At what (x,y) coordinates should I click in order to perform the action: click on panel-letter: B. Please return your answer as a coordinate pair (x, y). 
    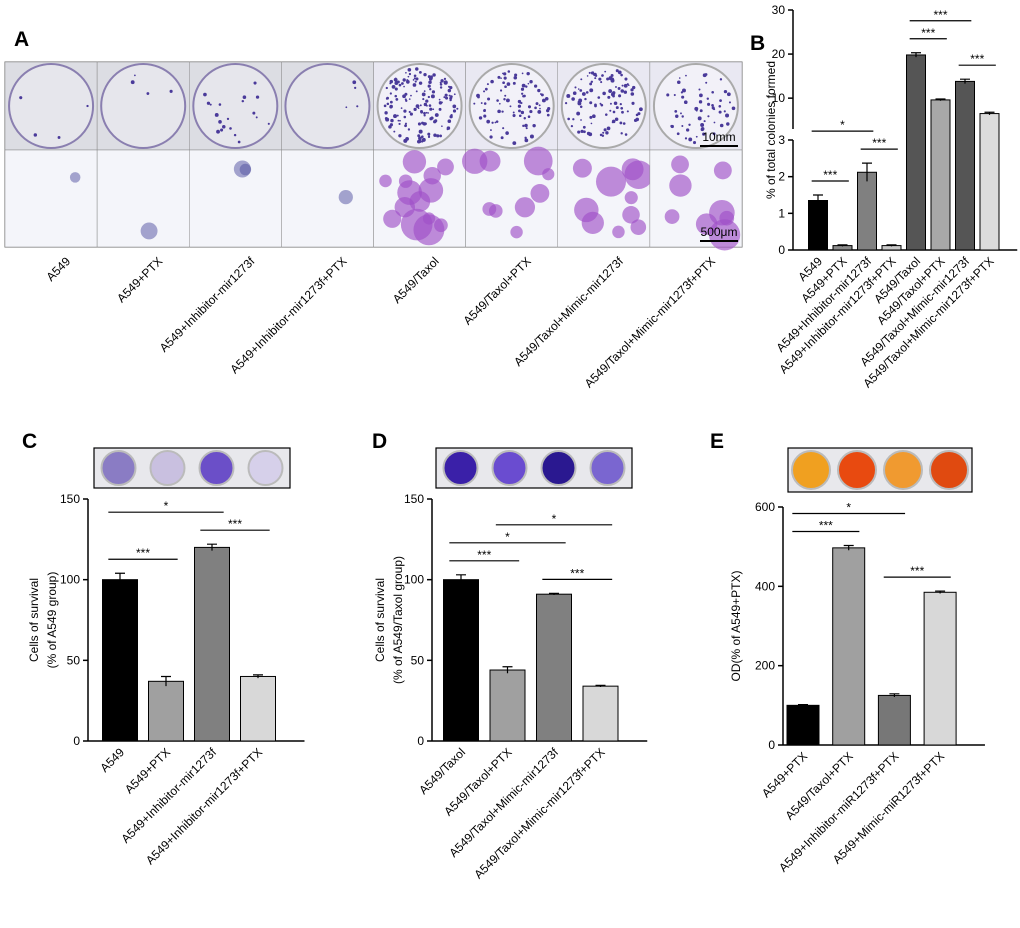
    Looking at the image, I should click on (757, 43).